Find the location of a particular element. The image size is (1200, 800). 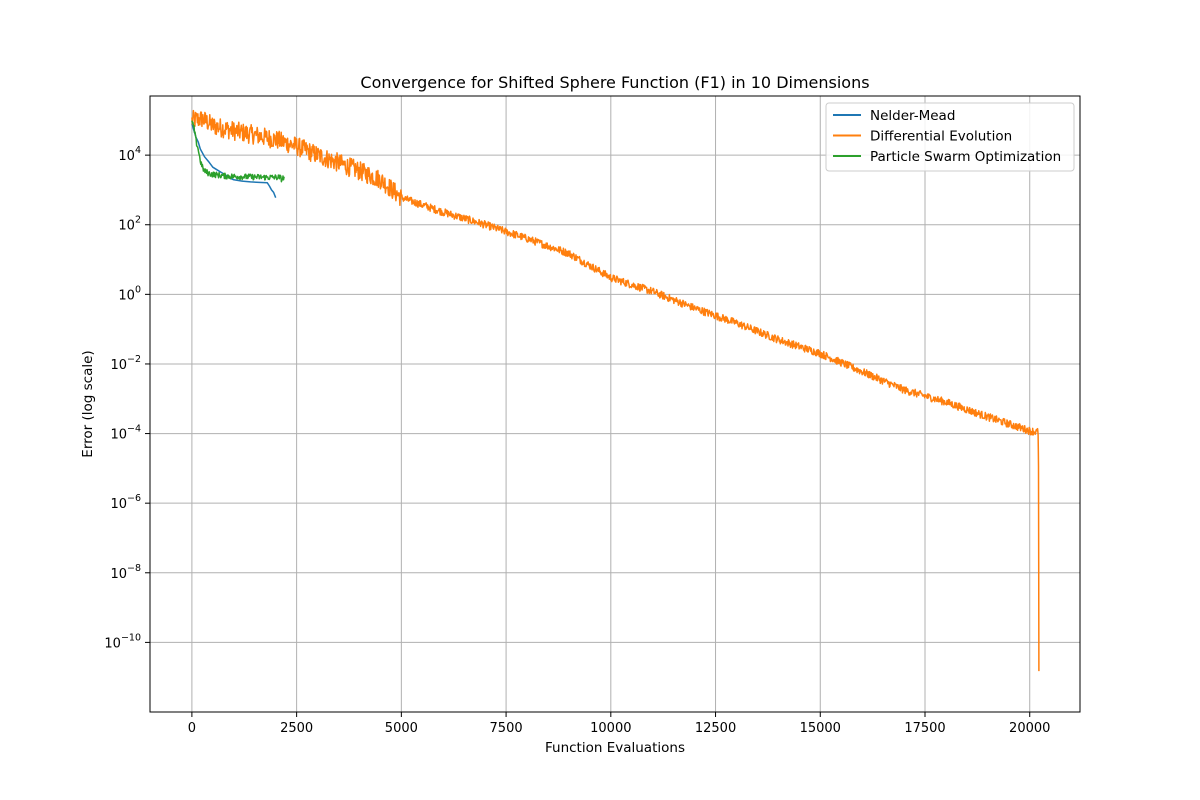

x-tick-label: 10000 is located at coordinates (610, 728).